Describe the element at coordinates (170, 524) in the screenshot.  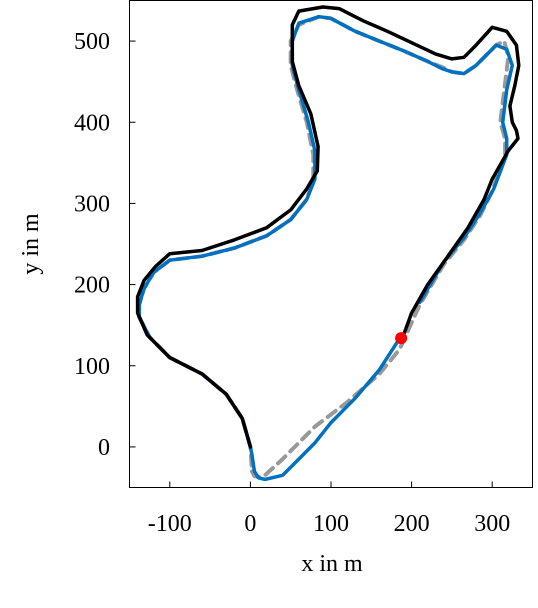
I see `x-tick-label: -100` at that location.